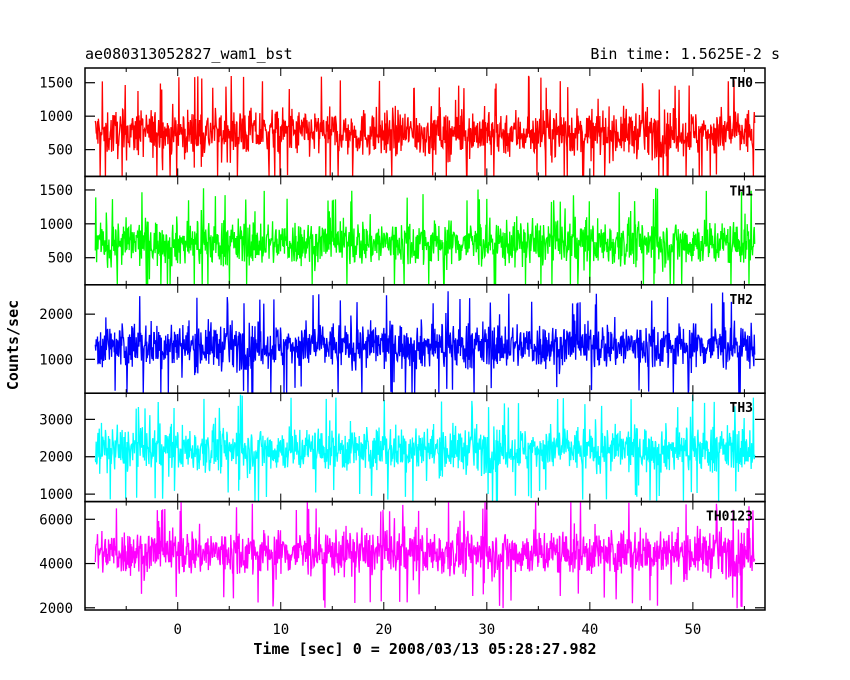 The width and height of the screenshot is (850, 680). I want to click on x-axis-label: Time [sec] 0 = 2008/03/13 05:28:27.982, so click(424, 649).